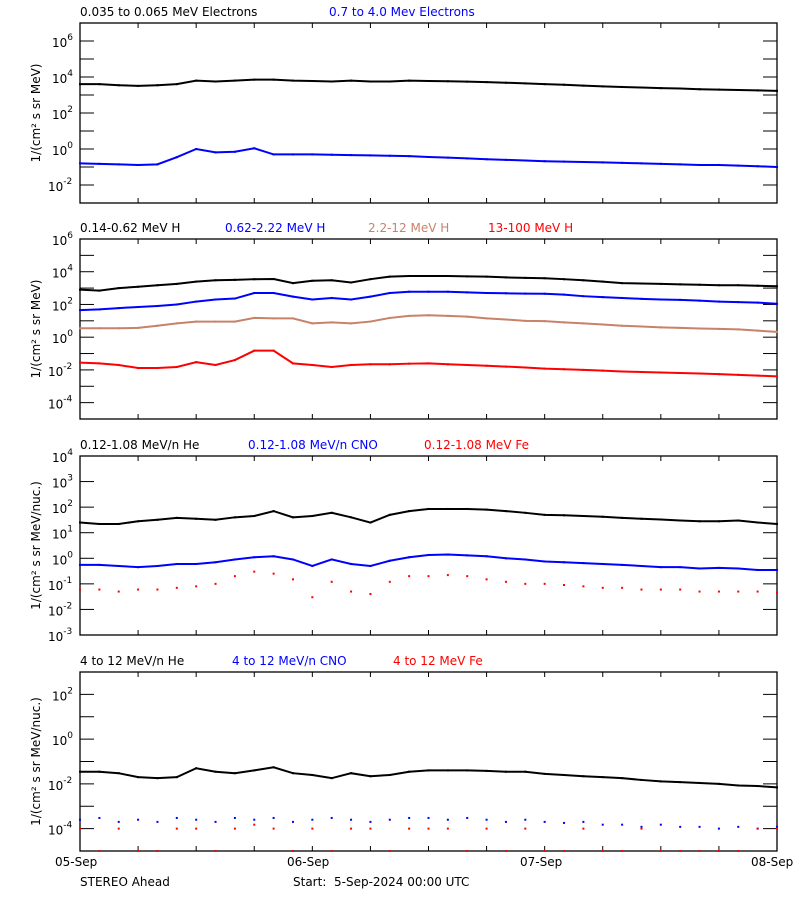 The width and height of the screenshot is (800, 904). Describe the element at coordinates (62, 337) in the screenshot. I see `y-tick-label: 10⁰` at that location.